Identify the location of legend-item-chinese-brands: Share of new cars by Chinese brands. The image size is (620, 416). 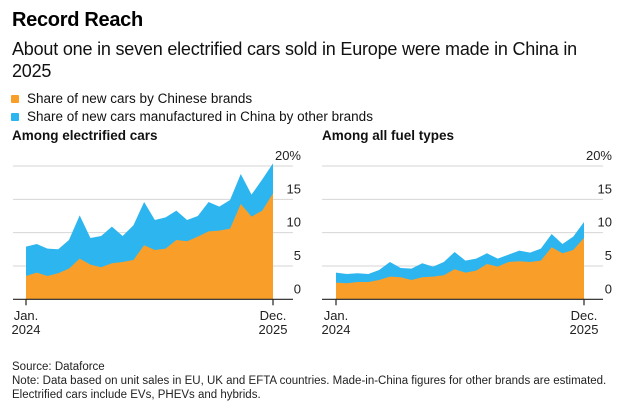
(192, 99).